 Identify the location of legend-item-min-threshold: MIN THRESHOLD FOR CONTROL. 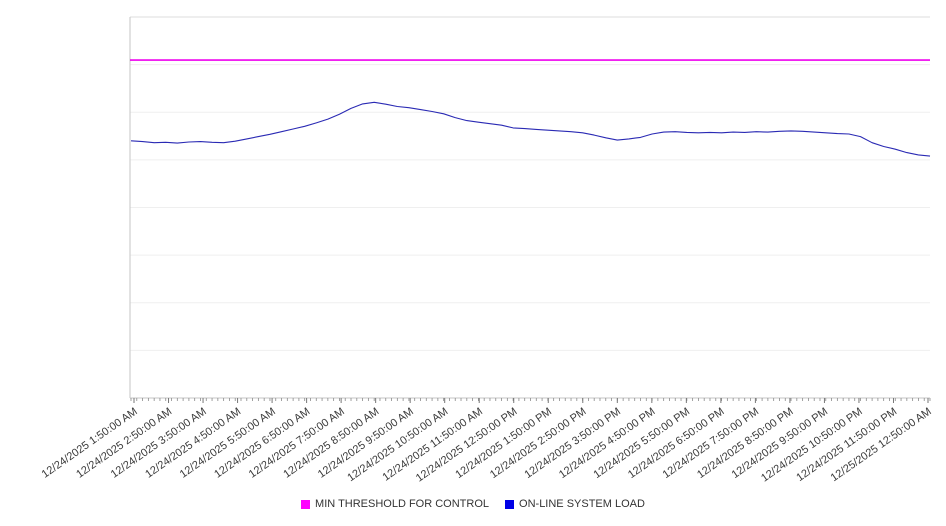
(395, 504).